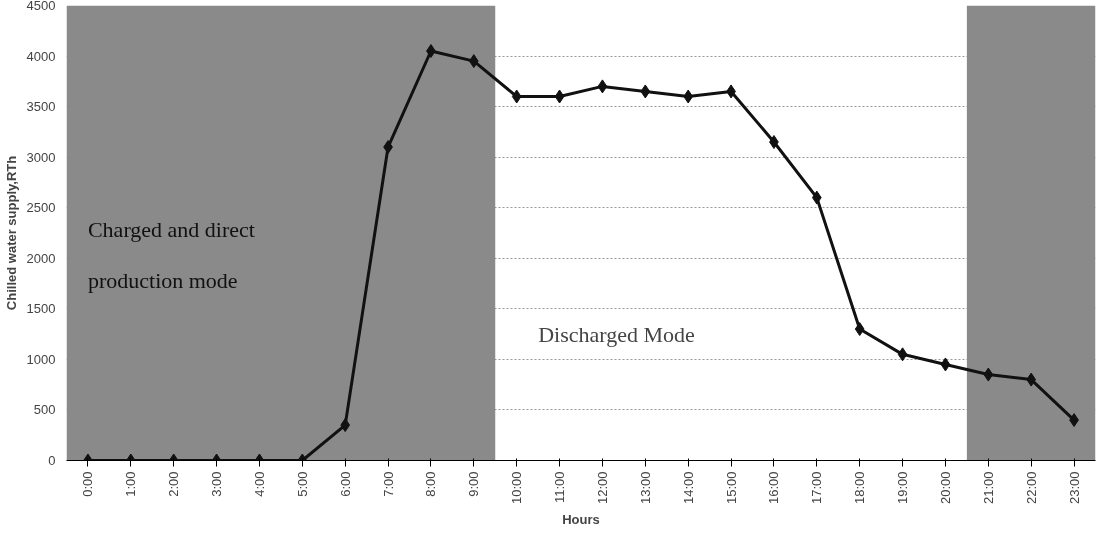 Image resolution: width=1117 pixels, height=544 pixels. Describe the element at coordinates (817, 488) in the screenshot. I see `x-tick-label: 17:00` at that location.